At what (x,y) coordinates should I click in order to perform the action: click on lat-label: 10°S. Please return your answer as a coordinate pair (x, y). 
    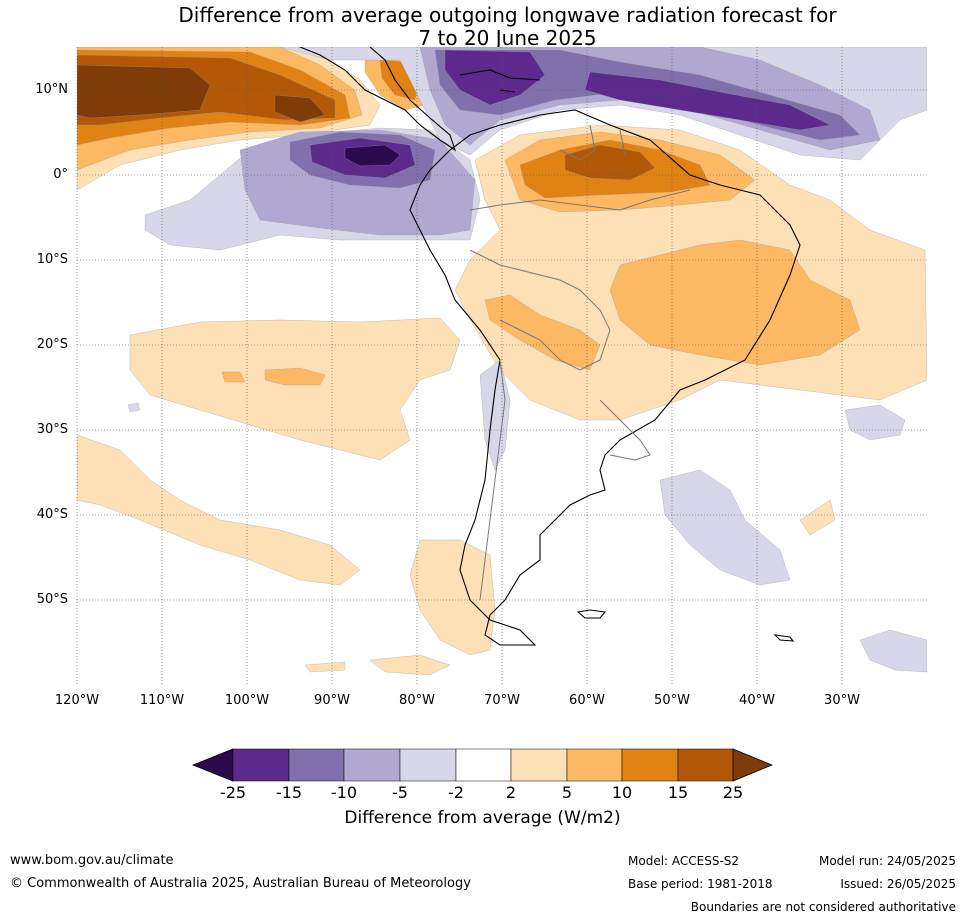
    Looking at the image, I should click on (52, 259).